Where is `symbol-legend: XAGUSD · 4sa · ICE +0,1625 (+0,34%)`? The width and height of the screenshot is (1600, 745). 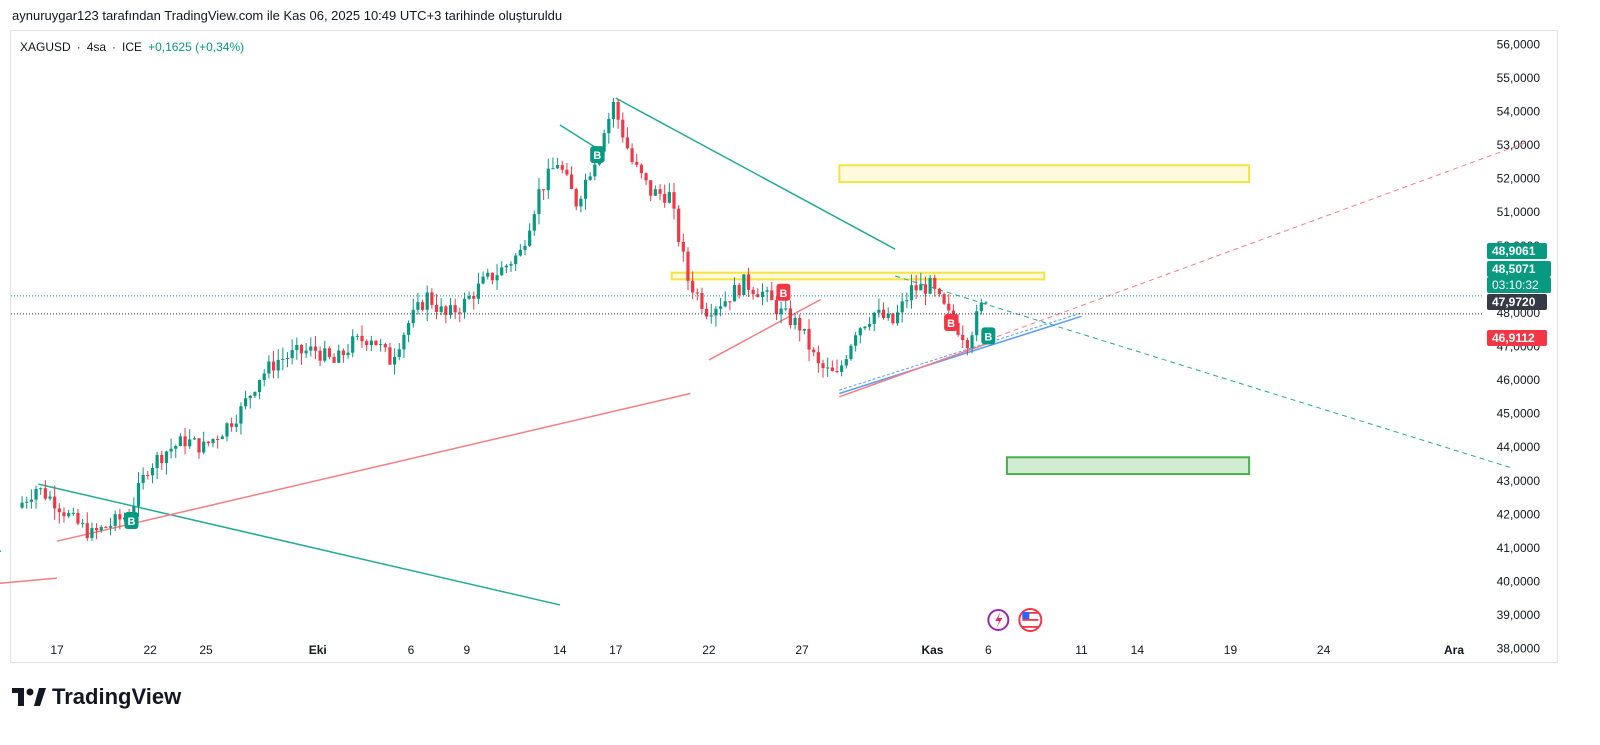 symbol-legend: XAGUSD · 4sa · ICE +0,1625 (+0,34%) is located at coordinates (132, 47).